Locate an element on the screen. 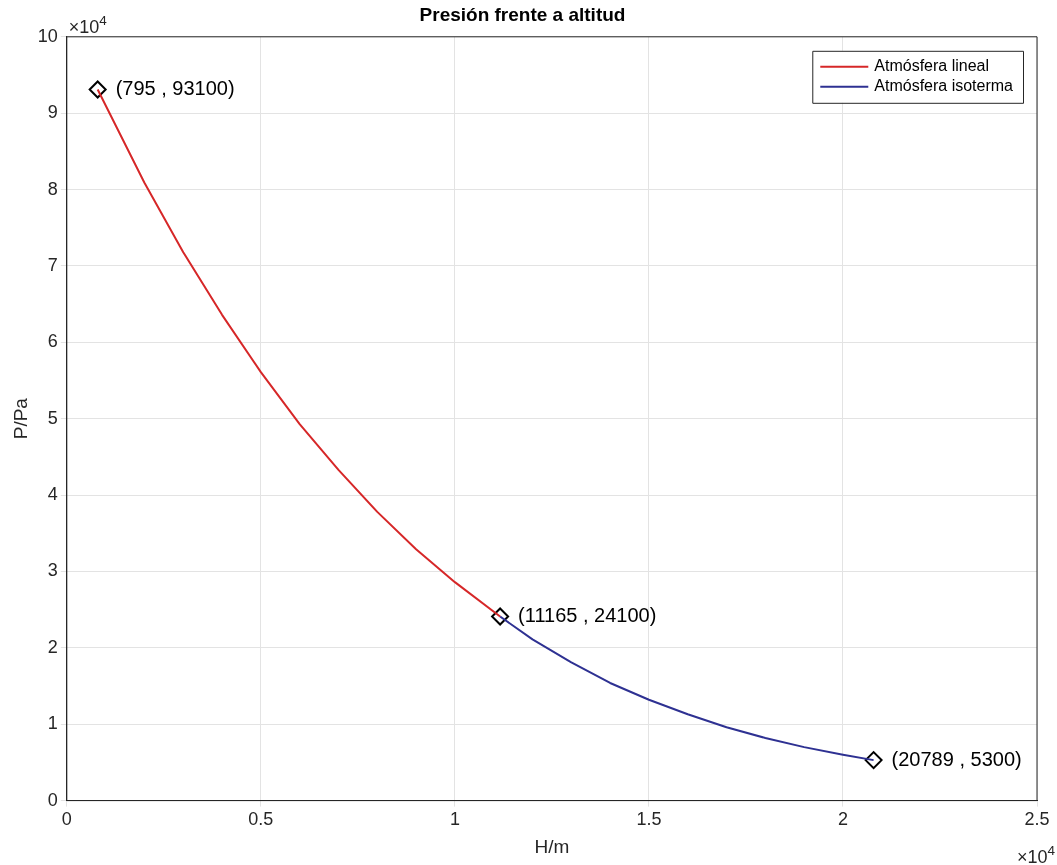 This screenshot has width=1057, height=865. x-tick-label: 1.5 is located at coordinates (649, 819).